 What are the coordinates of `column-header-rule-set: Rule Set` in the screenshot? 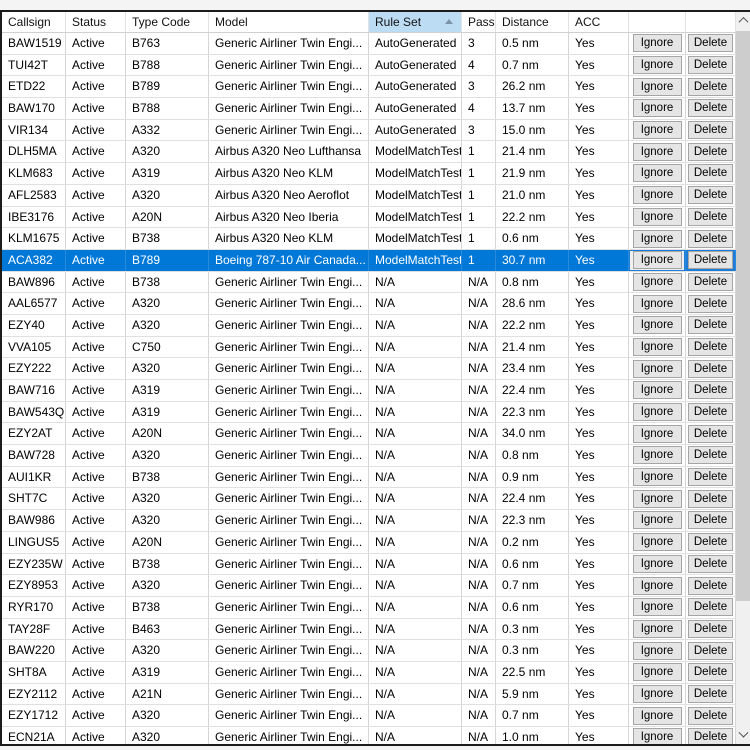 It's located at (415, 22).